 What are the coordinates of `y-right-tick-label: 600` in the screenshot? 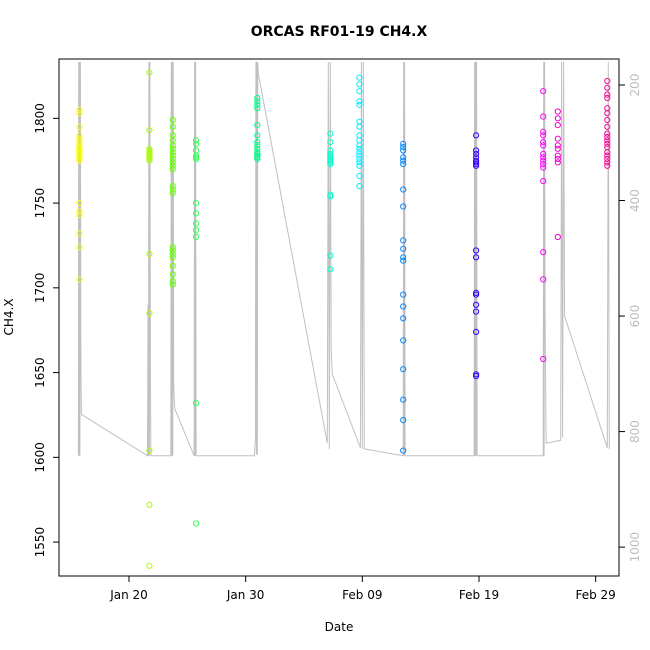 It's located at (635, 316).